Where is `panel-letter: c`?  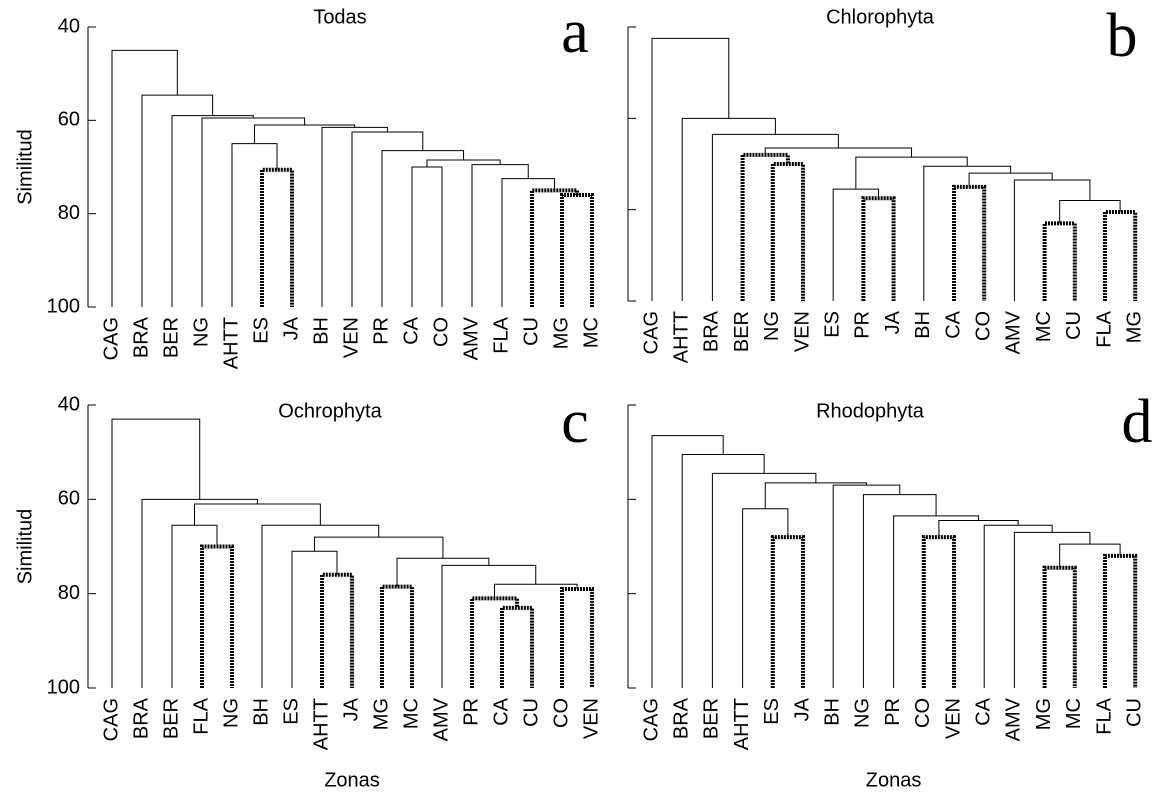
panel-letter: c is located at coordinates (575, 422).